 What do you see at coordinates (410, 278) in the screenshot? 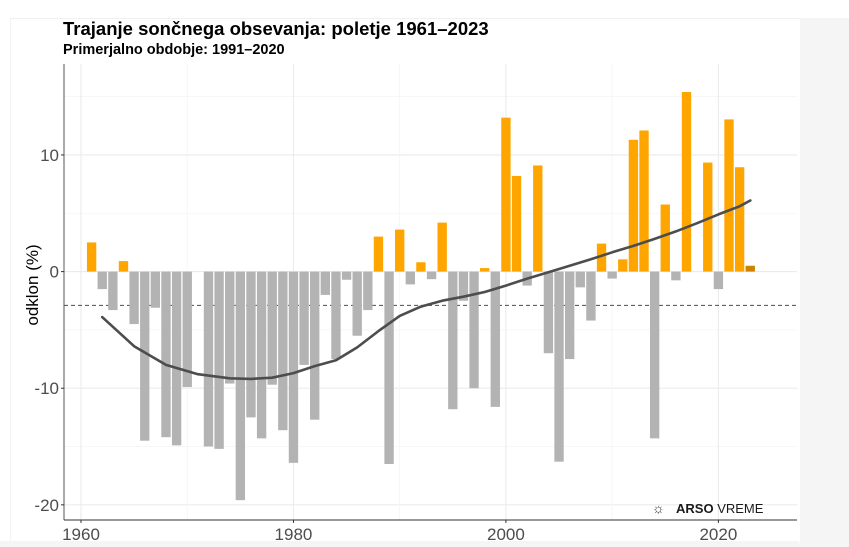
I see `bar-1991` at bounding box center [410, 278].